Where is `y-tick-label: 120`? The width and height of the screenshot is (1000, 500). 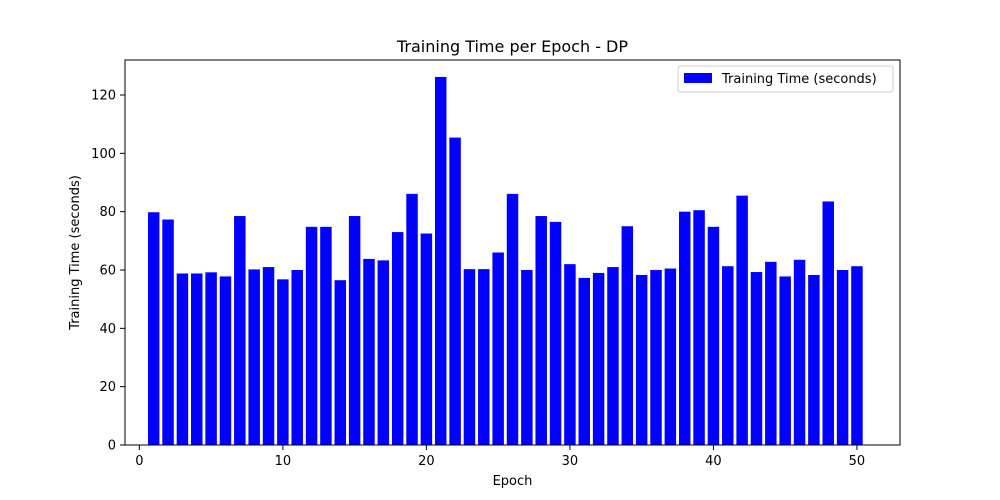
y-tick-label: 120 is located at coordinates (103, 96).